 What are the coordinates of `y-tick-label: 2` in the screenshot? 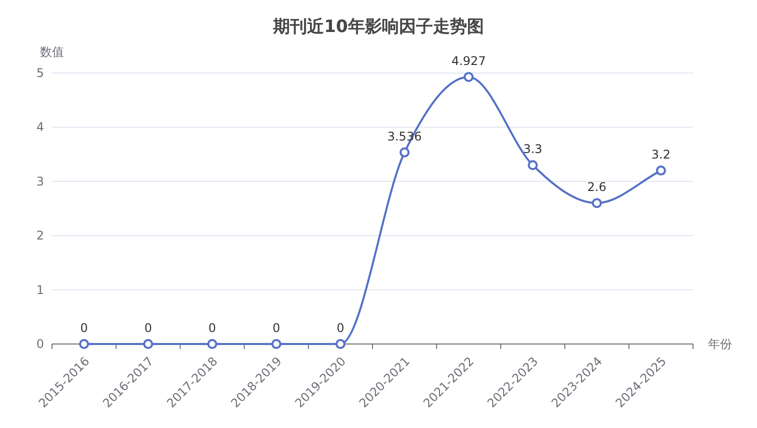 It's located at (40, 235).